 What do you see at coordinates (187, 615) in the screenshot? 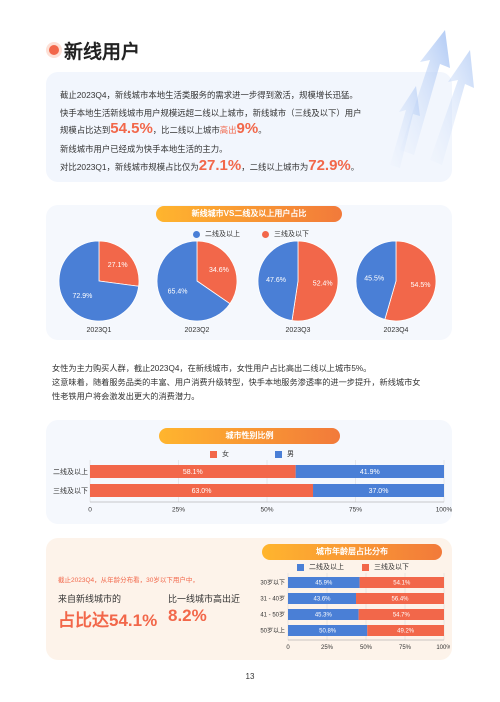
I see `age-highlight-2: 8.2%` at bounding box center [187, 615].